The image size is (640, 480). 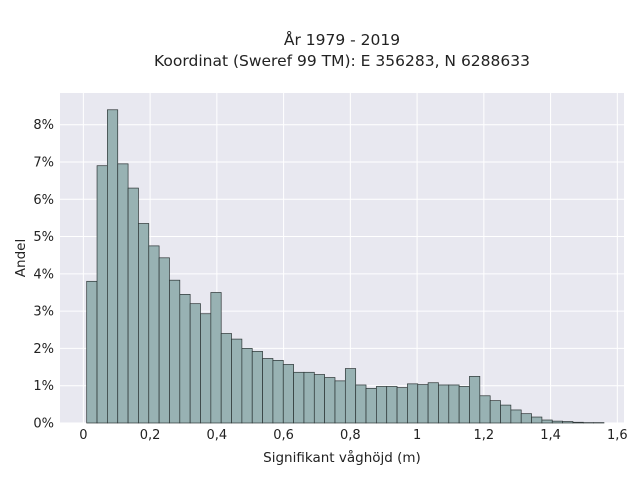 I want to click on y-tick-label-4: 4%, so click(x=43, y=274).